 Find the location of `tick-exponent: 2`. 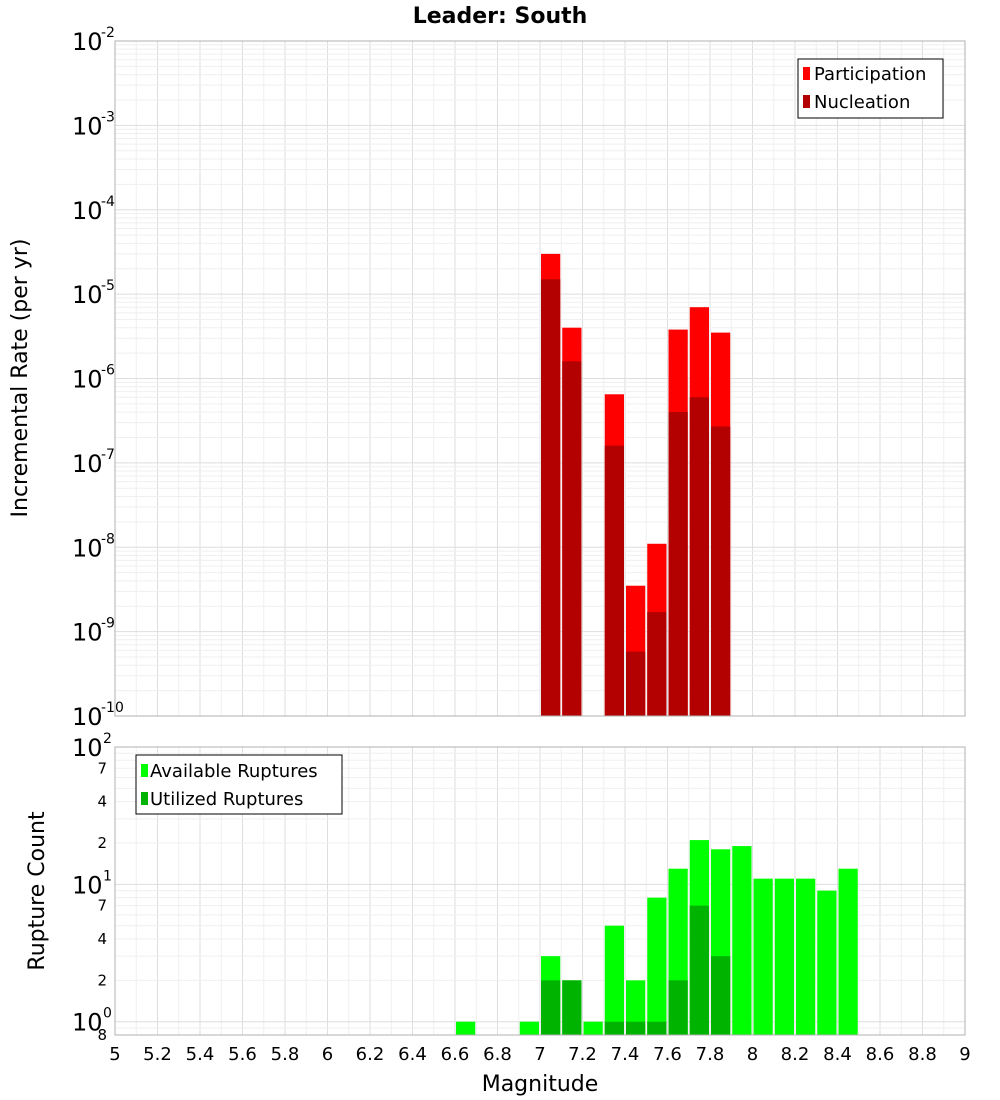

tick-exponent: 2 is located at coordinates (107, 739).